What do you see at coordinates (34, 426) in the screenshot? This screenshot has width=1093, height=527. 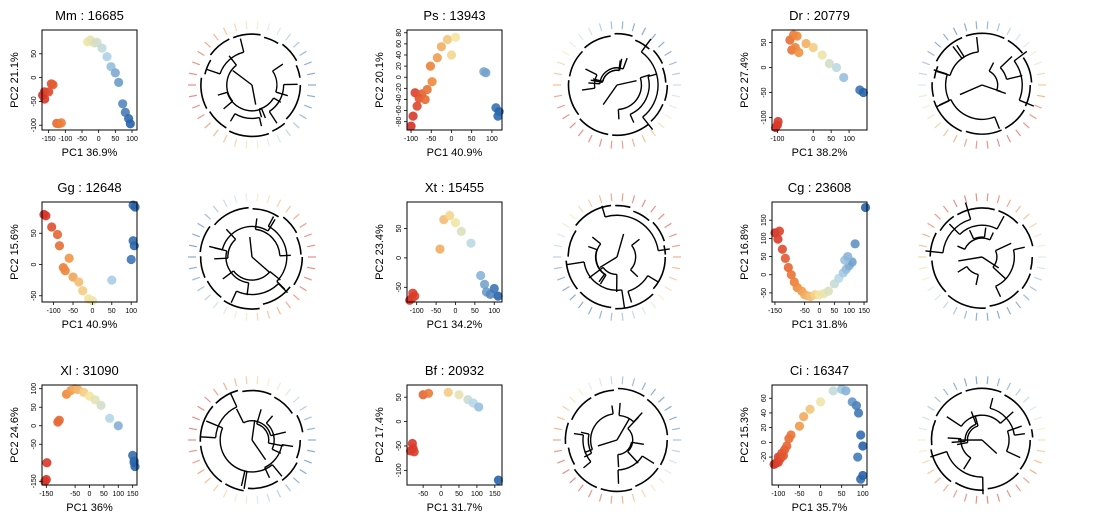 I see `y-tick-label: 0` at bounding box center [34, 426].